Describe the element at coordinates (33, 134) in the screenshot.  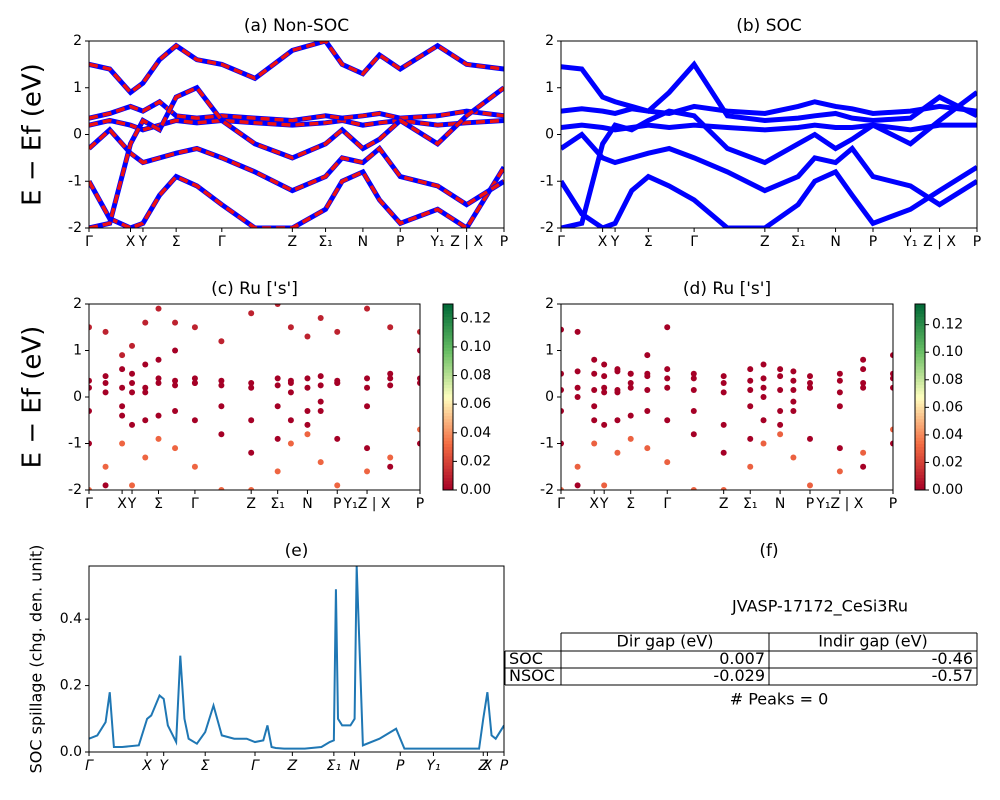
I see `y-axis-label: E − Ef (eV)` at that location.